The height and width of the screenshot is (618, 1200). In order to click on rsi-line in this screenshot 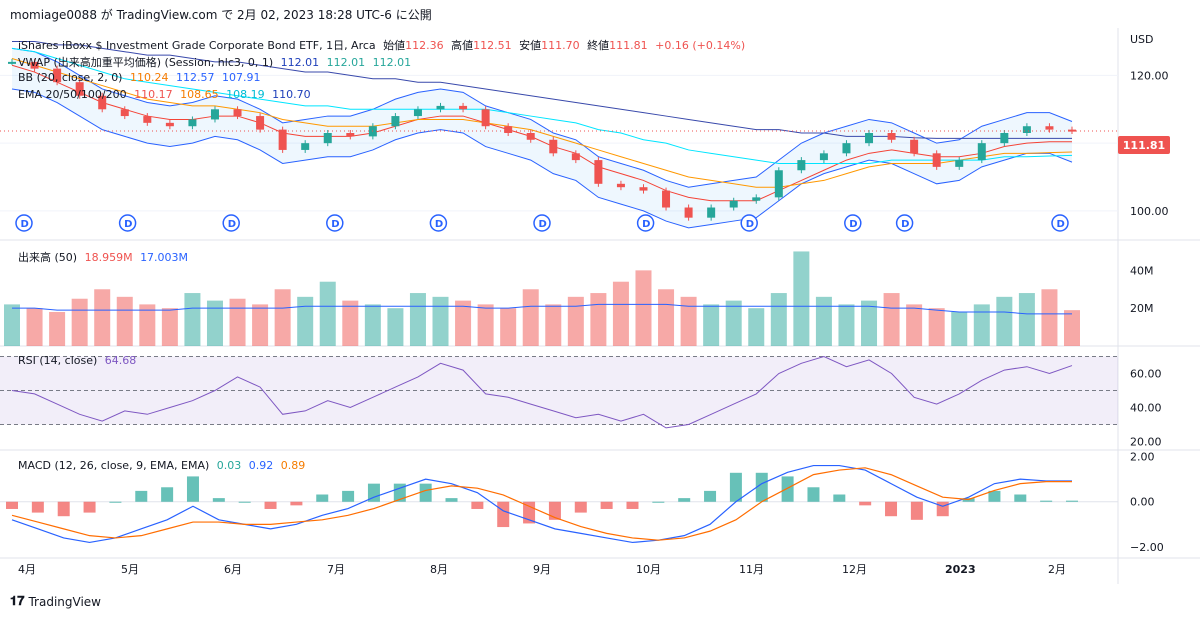, I will do `click(542, 392)`.